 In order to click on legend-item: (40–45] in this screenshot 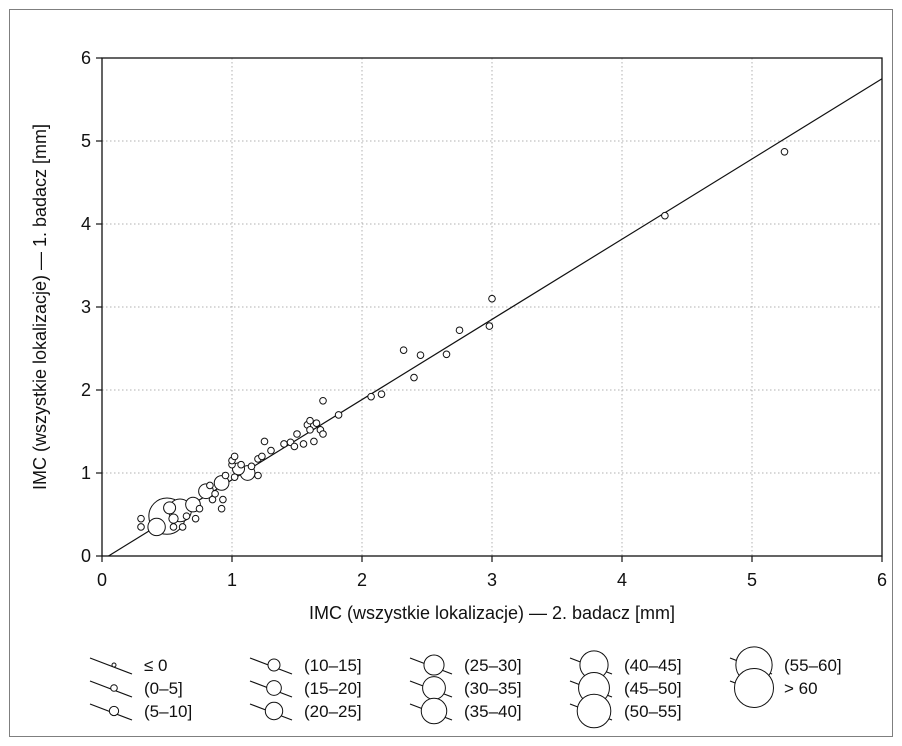, I will do `click(625, 665)`.